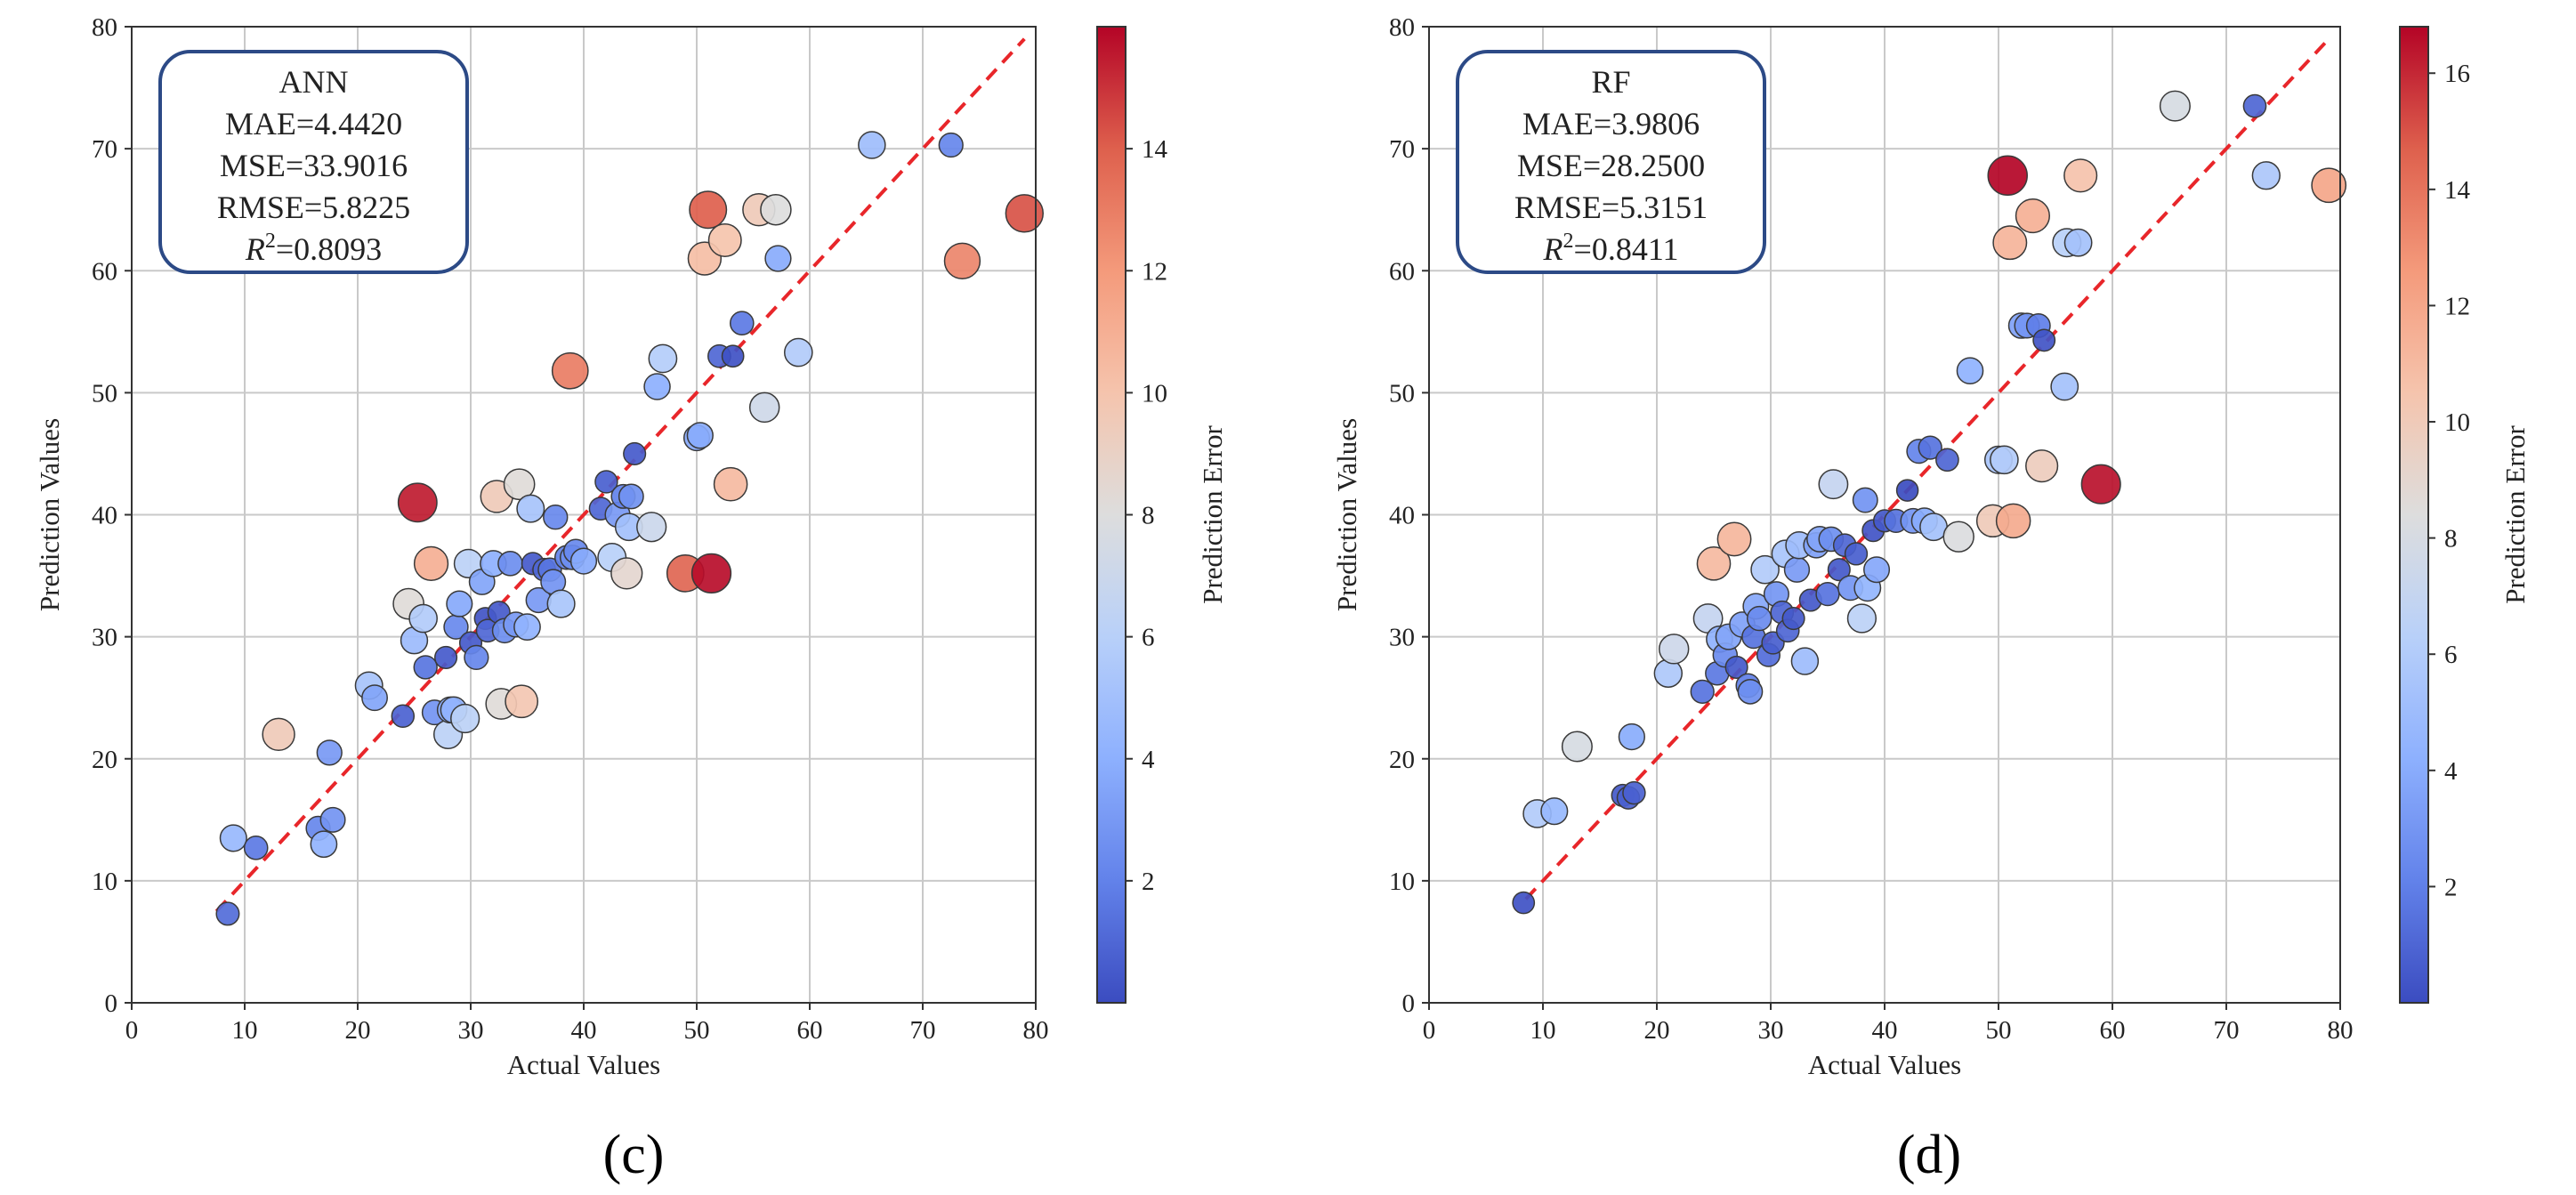  I want to click on colorbar-tick-label: 10, so click(2457, 422).